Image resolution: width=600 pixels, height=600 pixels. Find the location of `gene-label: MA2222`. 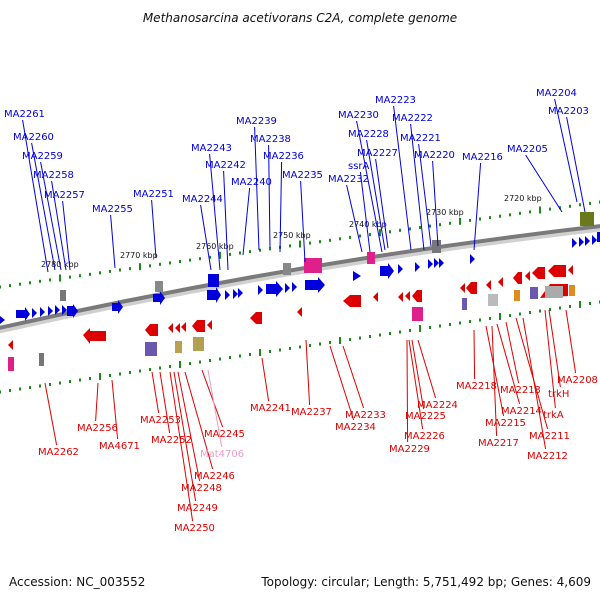

gene-label: MA2222 is located at coordinates (412, 118).